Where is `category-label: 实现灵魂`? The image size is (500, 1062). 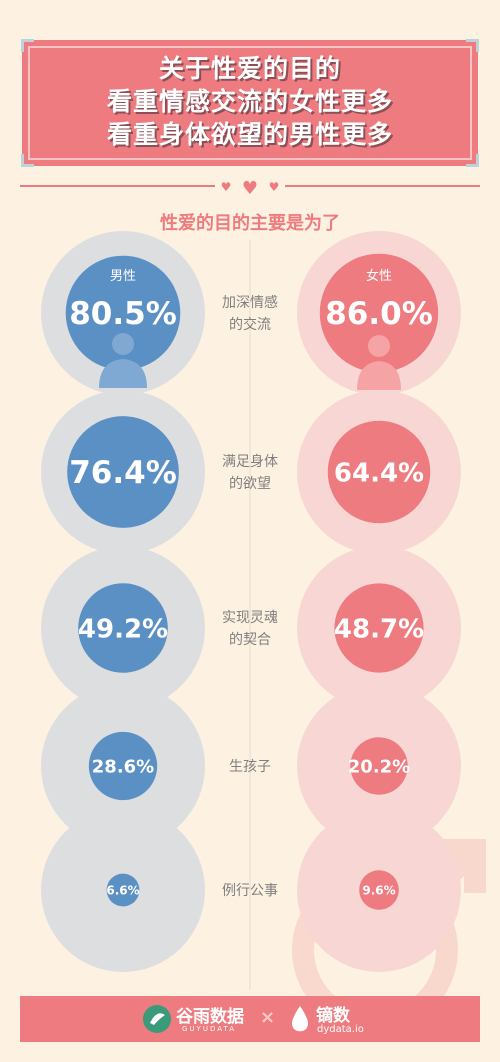 category-label: 实现灵魂 is located at coordinates (250, 618).